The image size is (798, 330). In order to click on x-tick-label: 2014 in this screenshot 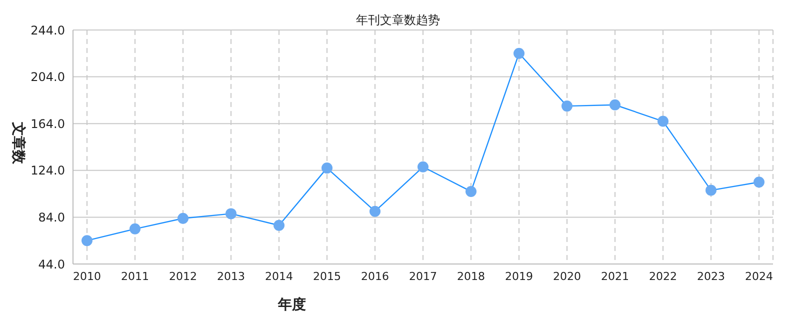, I will do `click(279, 276)`.